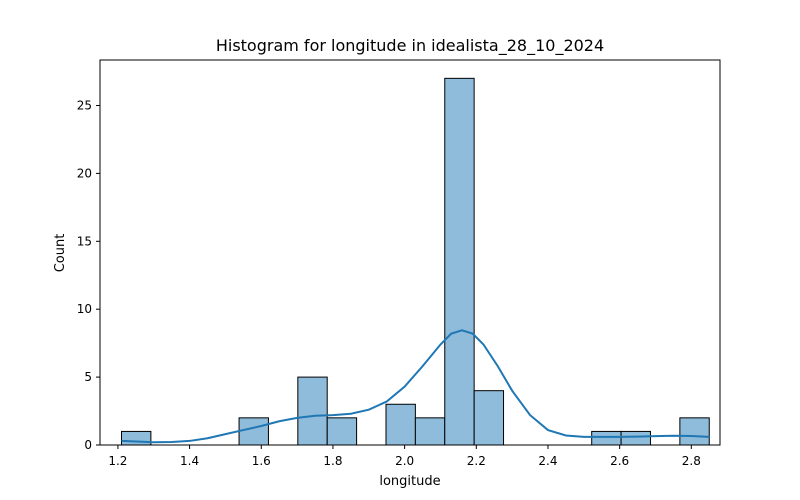 This screenshot has height=500, width=800. Describe the element at coordinates (691, 461) in the screenshot. I see `x-tick-label-8: 2.8` at that location.